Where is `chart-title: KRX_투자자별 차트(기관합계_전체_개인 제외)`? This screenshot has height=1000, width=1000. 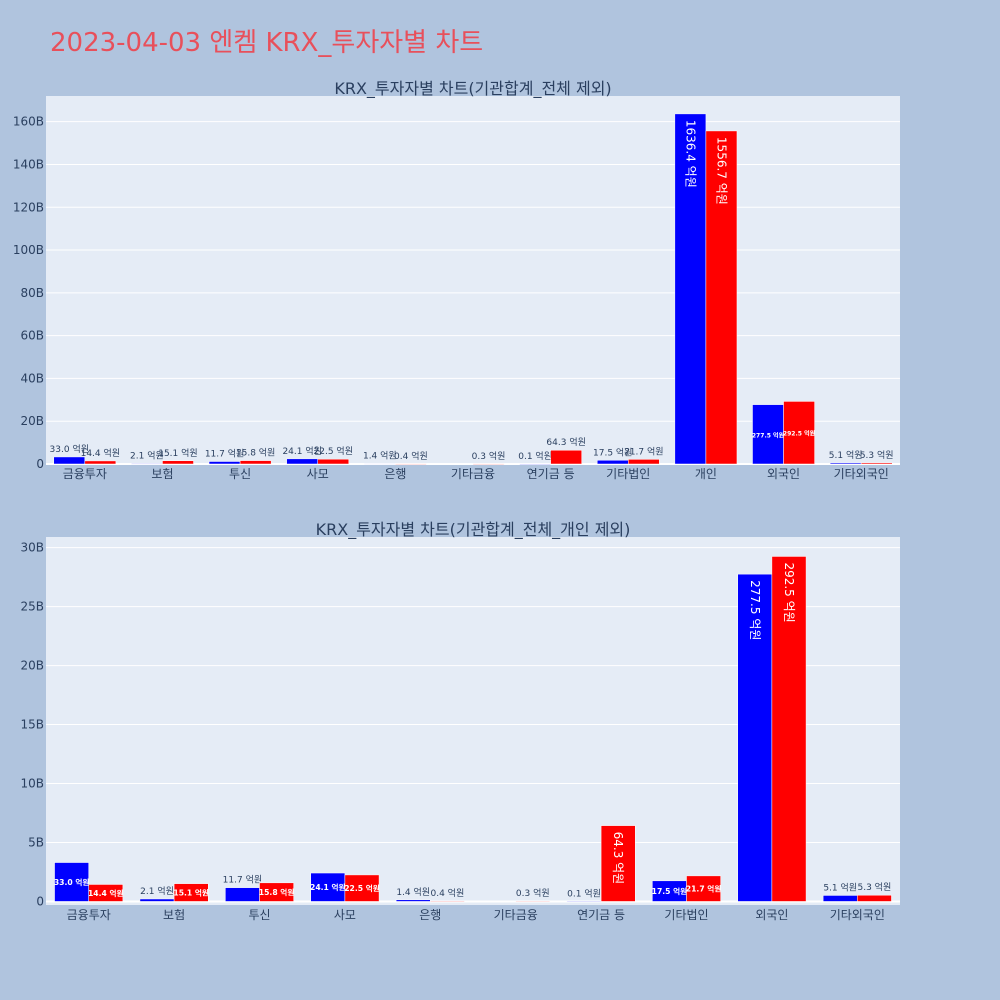 chart-title: KRX_투자자별 차트(기관합계_전체_개인 제외) is located at coordinates (473, 530).